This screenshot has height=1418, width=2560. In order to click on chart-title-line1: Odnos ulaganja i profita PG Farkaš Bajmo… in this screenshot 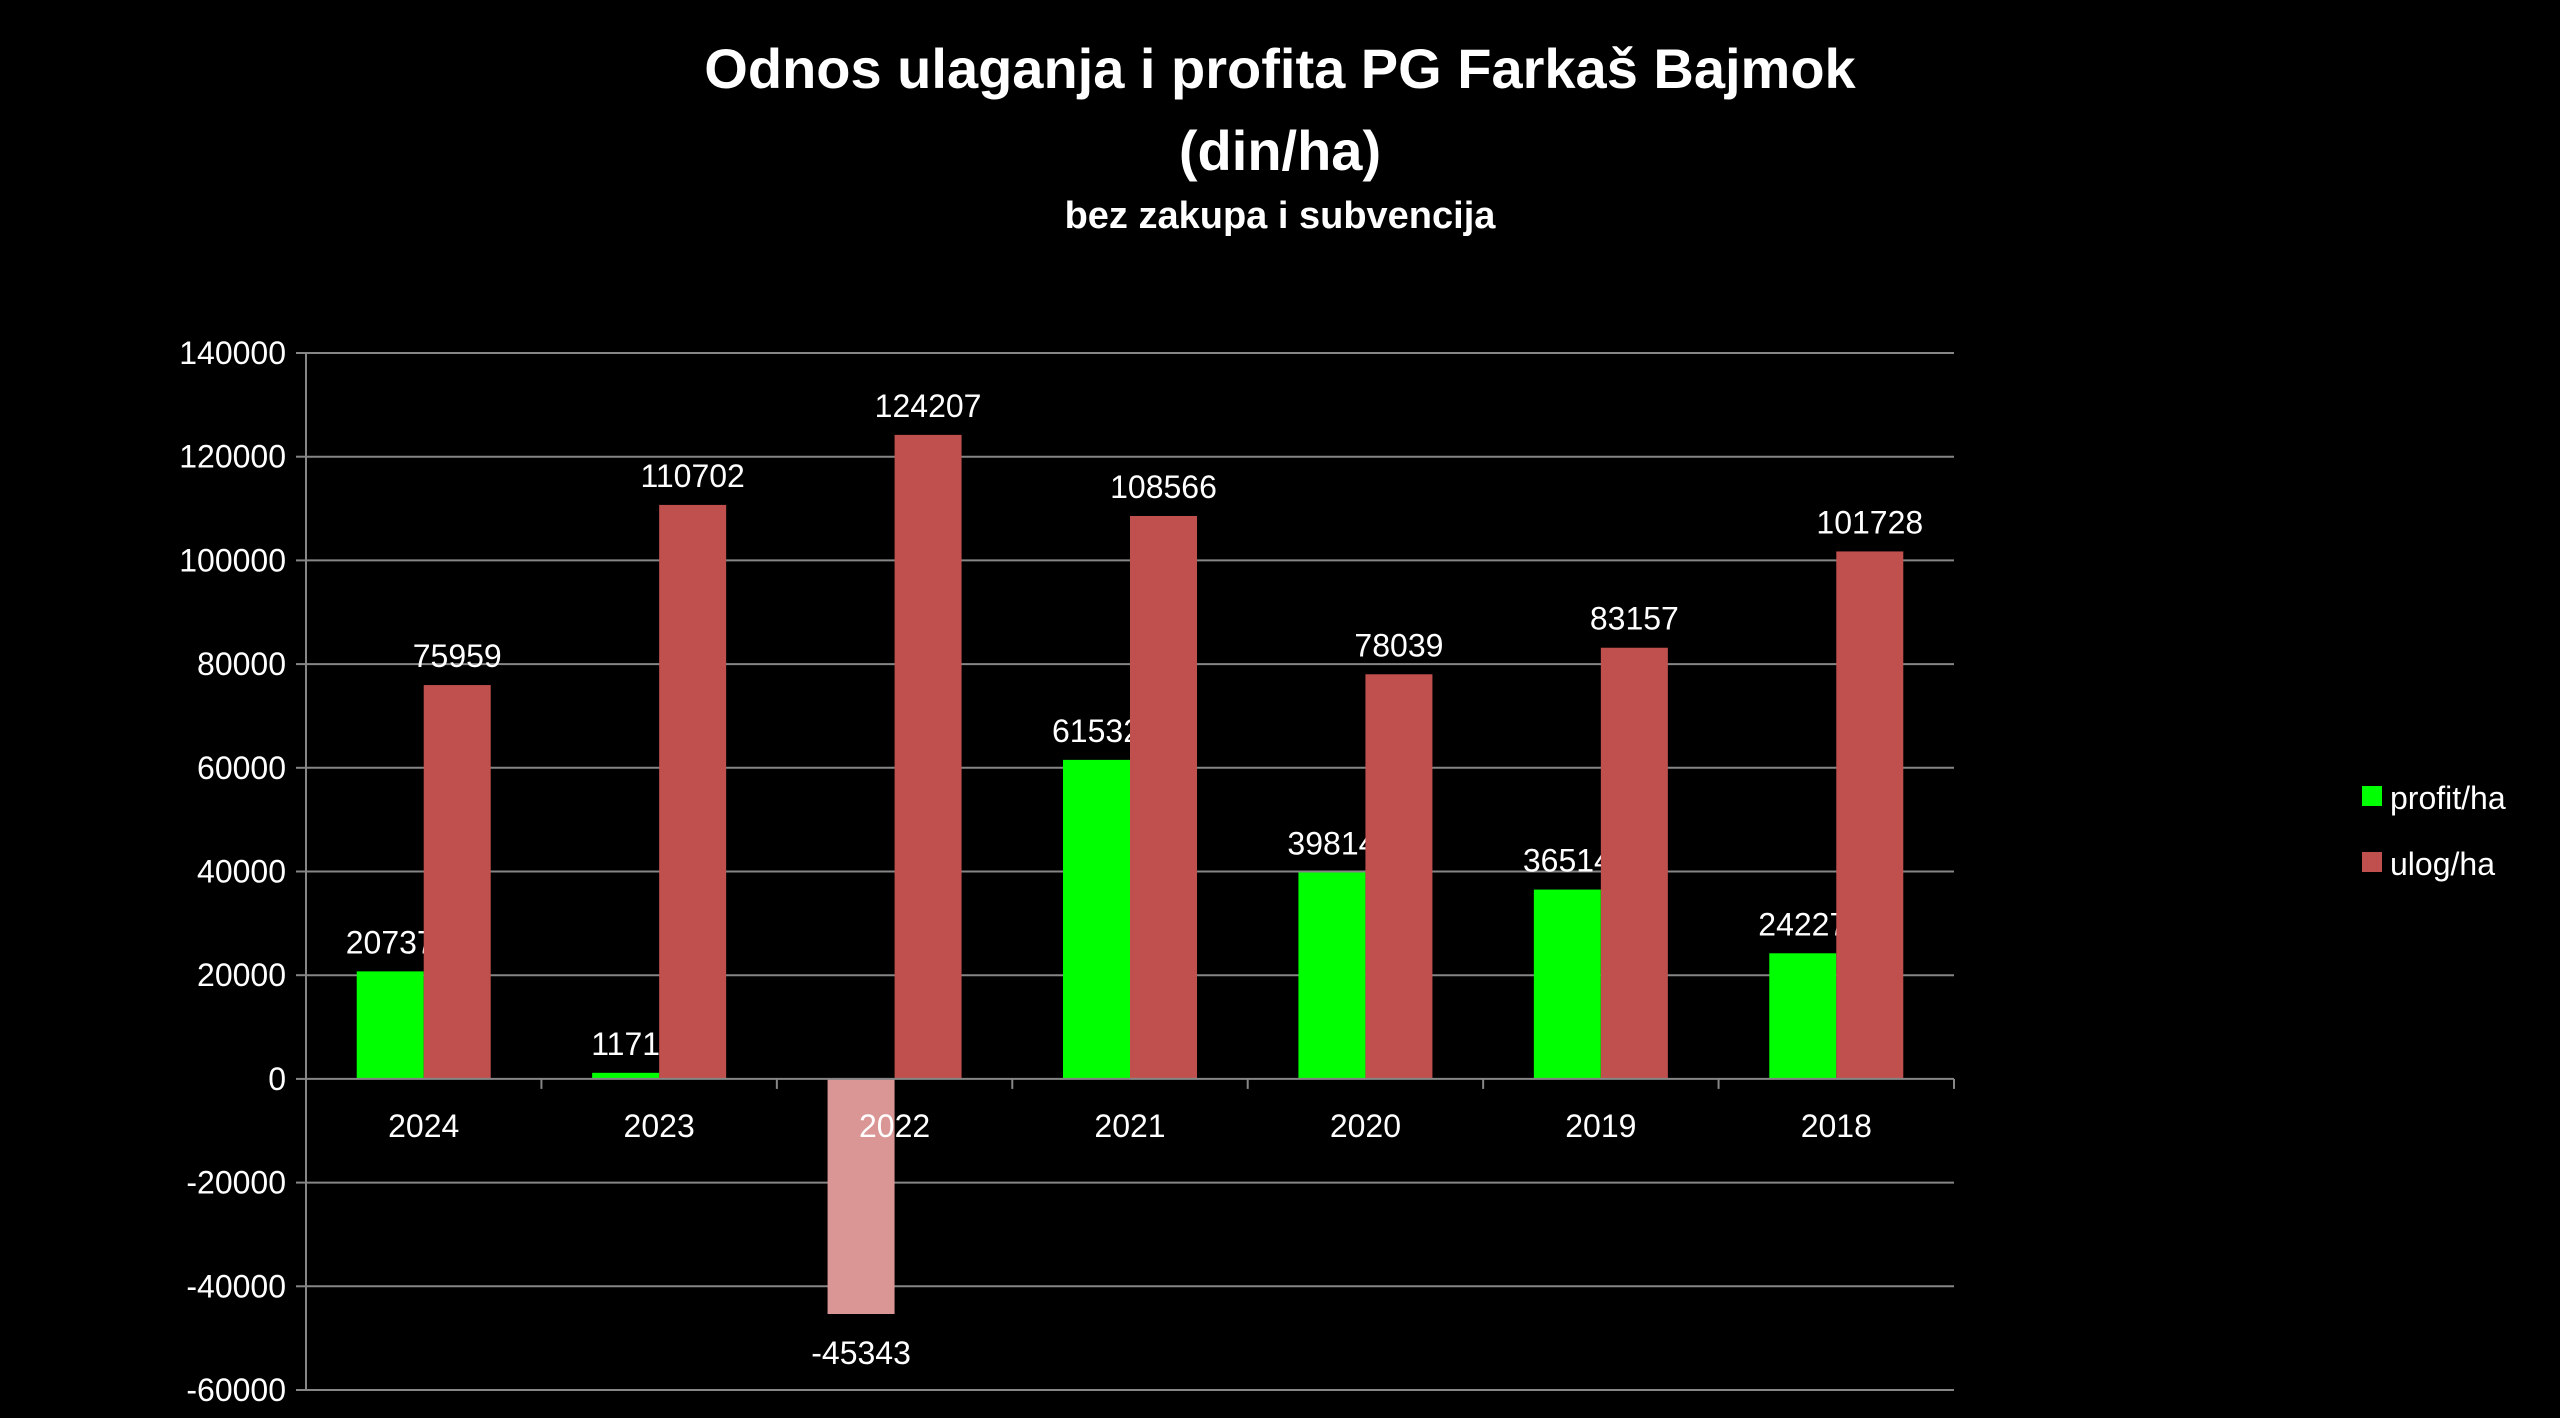, I will do `click(1280, 68)`.